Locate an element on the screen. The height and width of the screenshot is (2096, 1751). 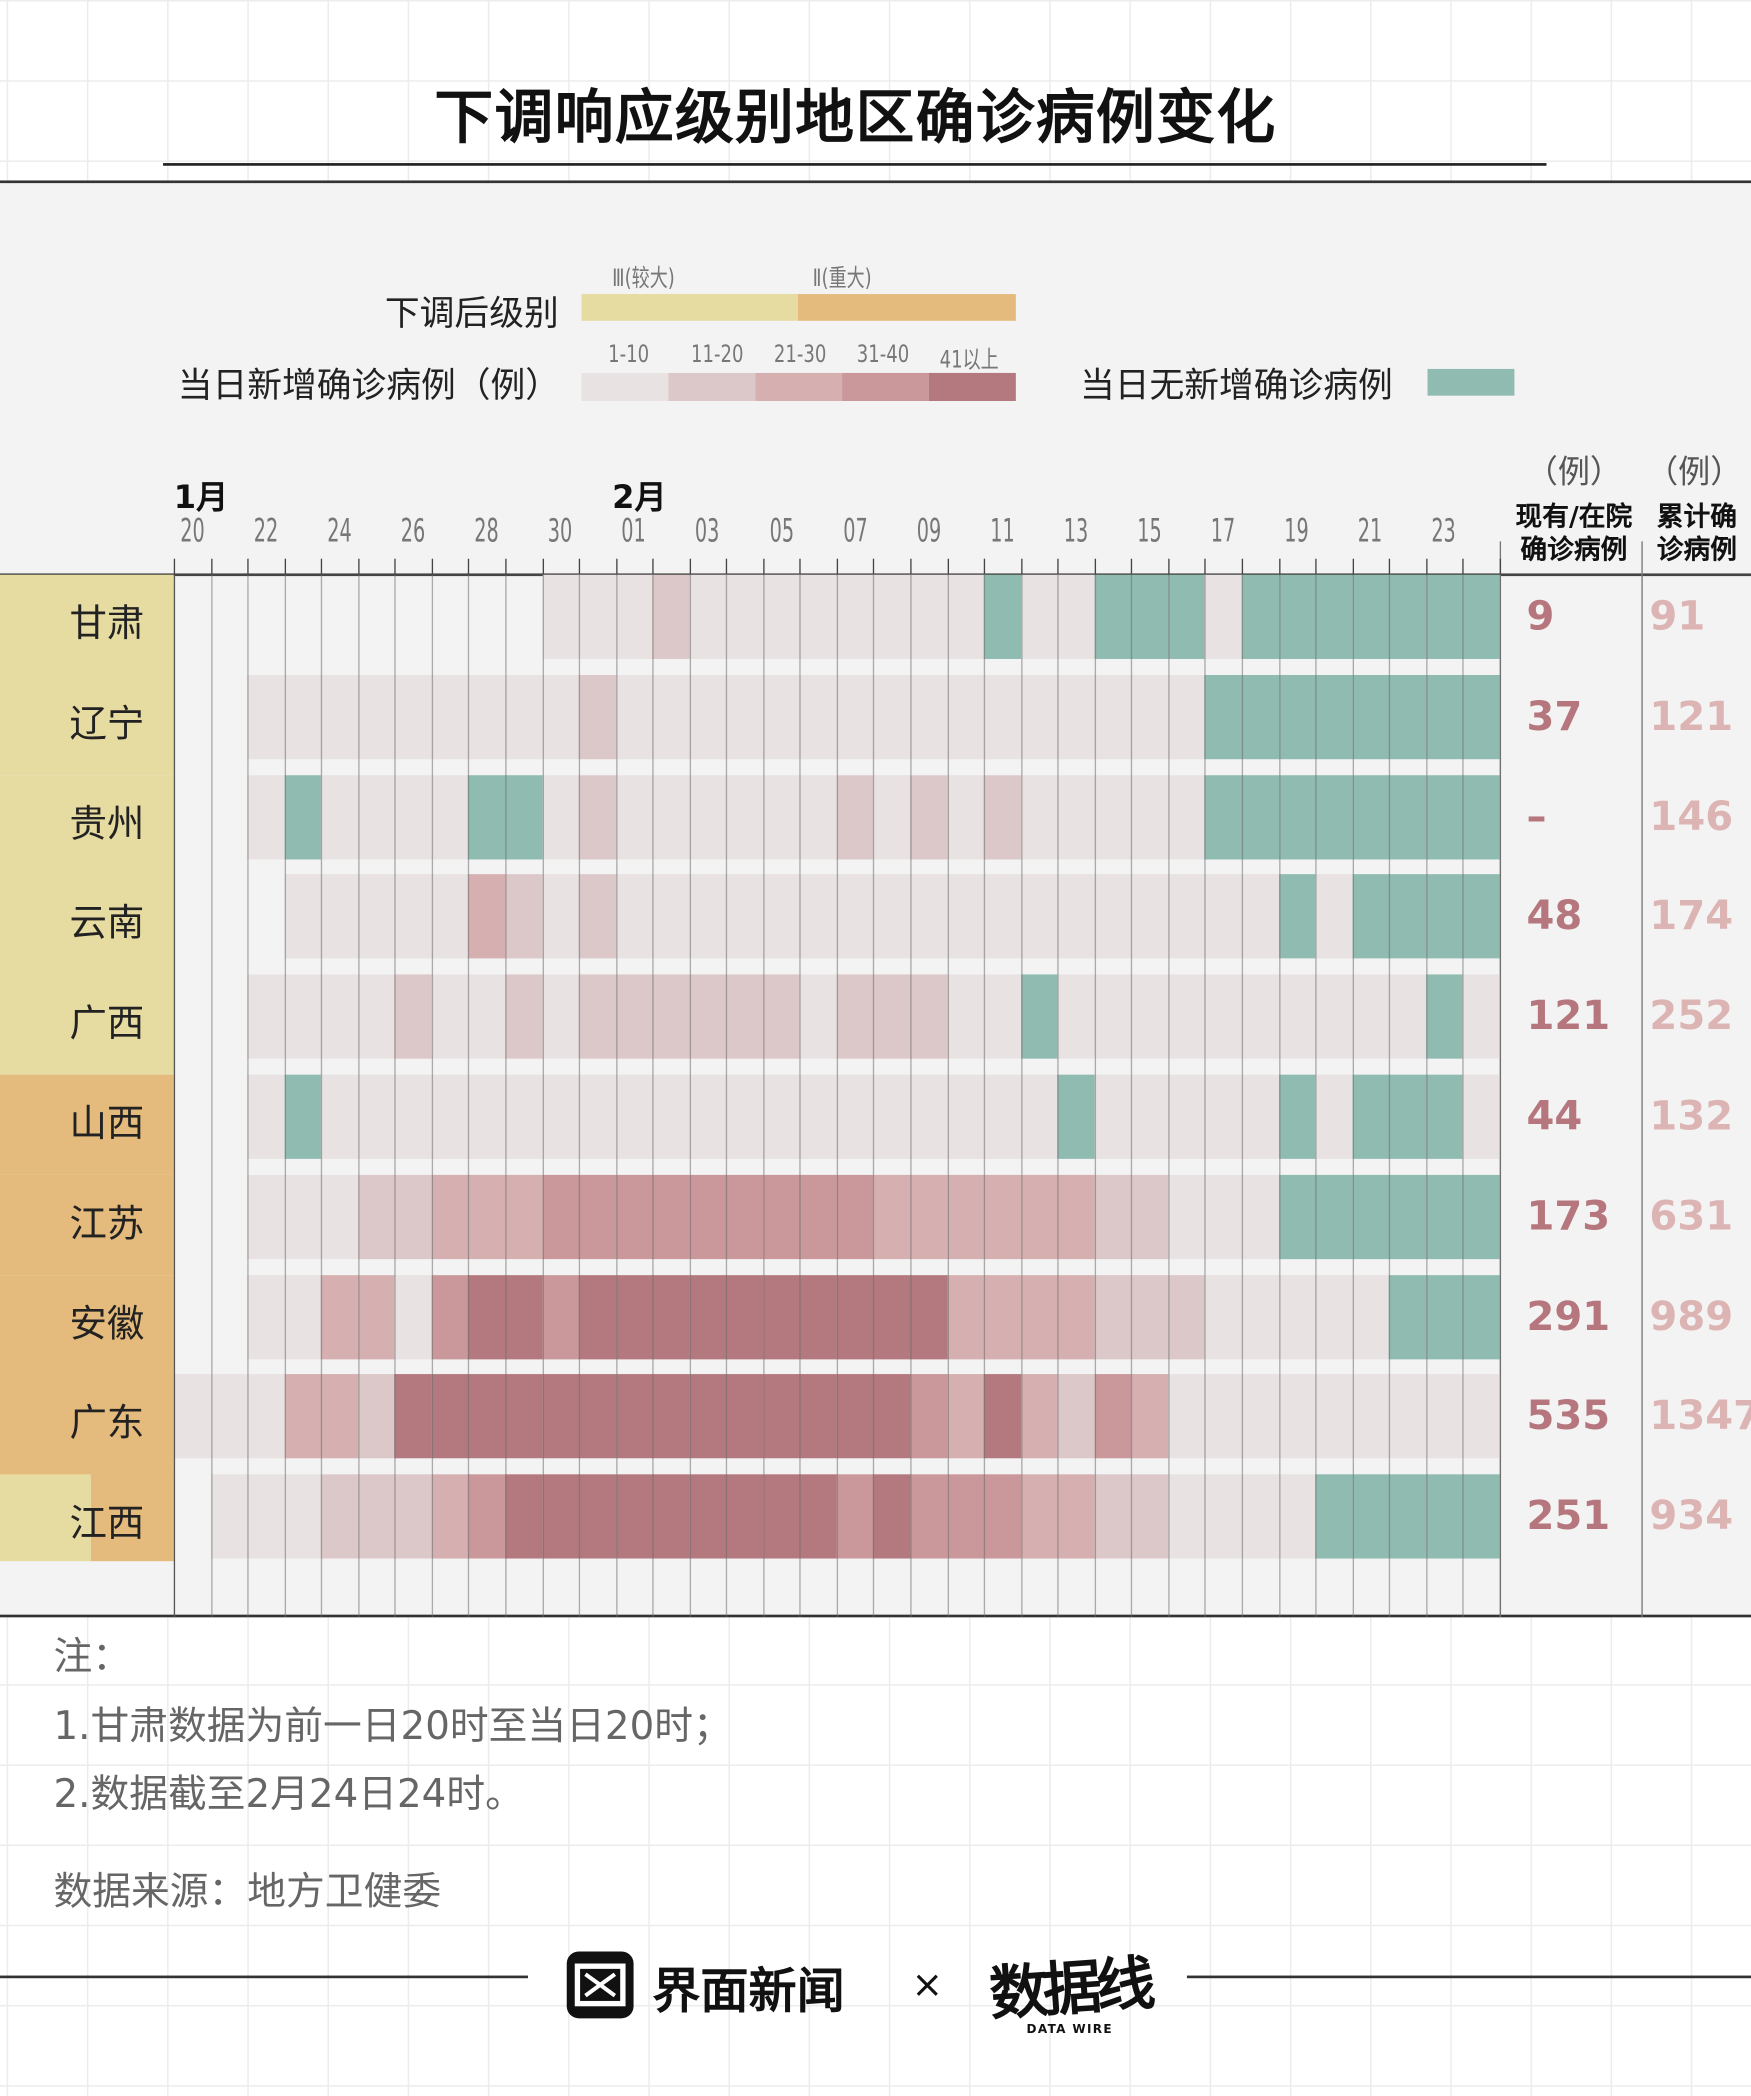
footer-rule-right is located at coordinates (1468, 1977).